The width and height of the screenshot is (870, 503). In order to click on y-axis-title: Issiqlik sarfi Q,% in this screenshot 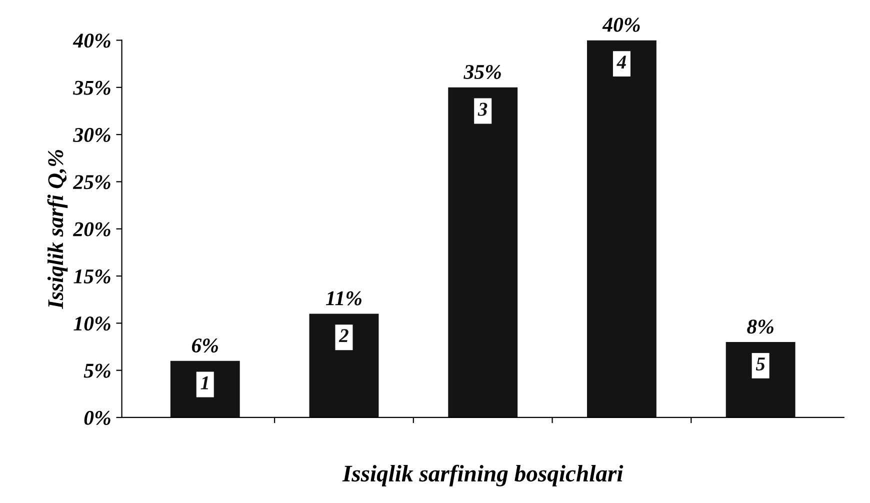, I will do `click(57, 230)`.